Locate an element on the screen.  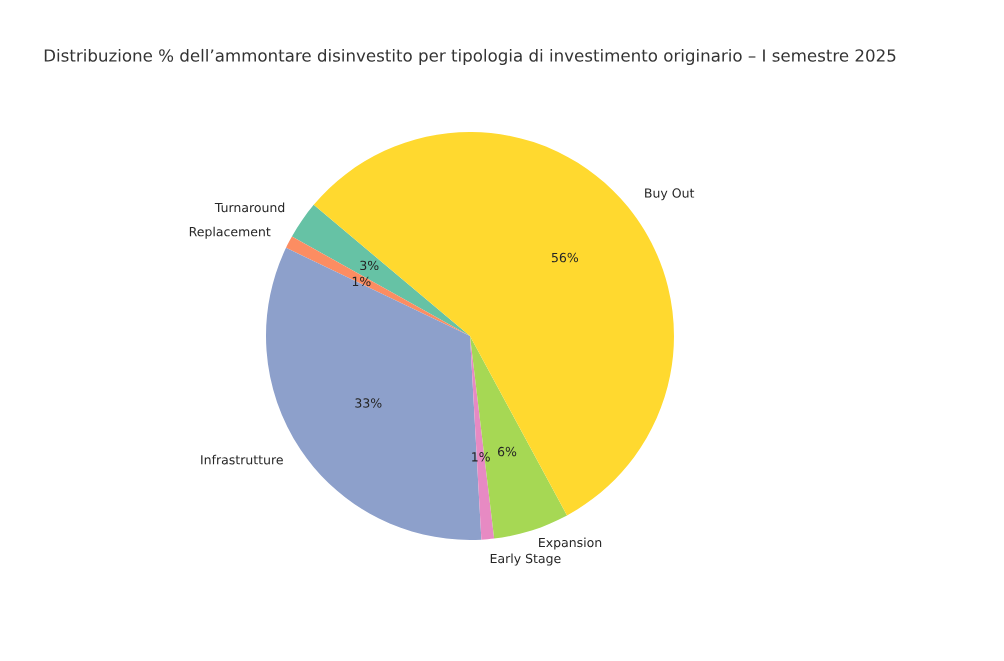
data-label: 6% is located at coordinates (507, 451).